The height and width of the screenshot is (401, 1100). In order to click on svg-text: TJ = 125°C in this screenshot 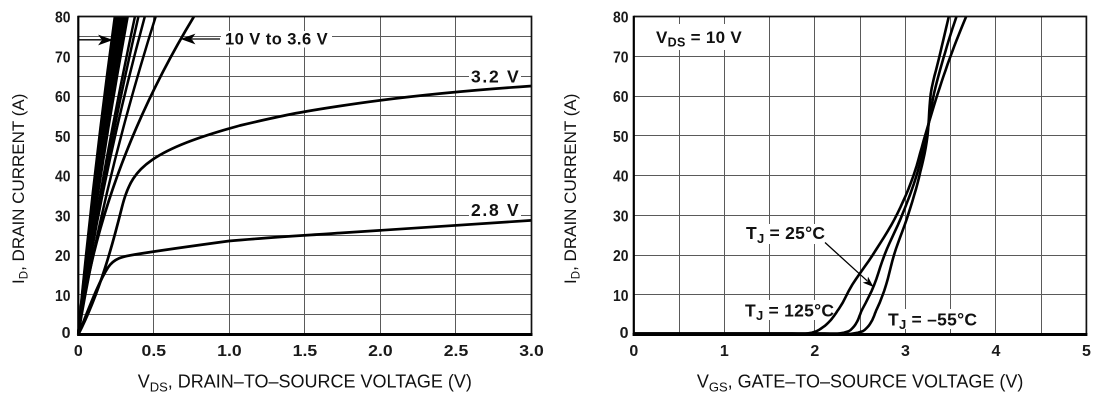, I will do `click(789, 312)`.